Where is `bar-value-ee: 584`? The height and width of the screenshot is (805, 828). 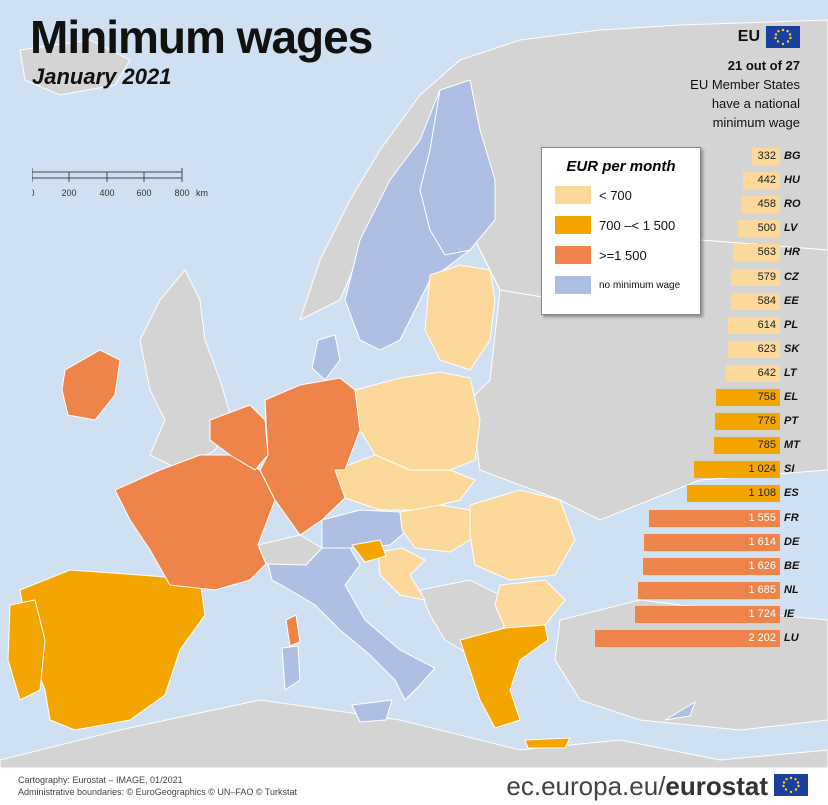 bar-value-ee: 584 is located at coordinates (766, 300).